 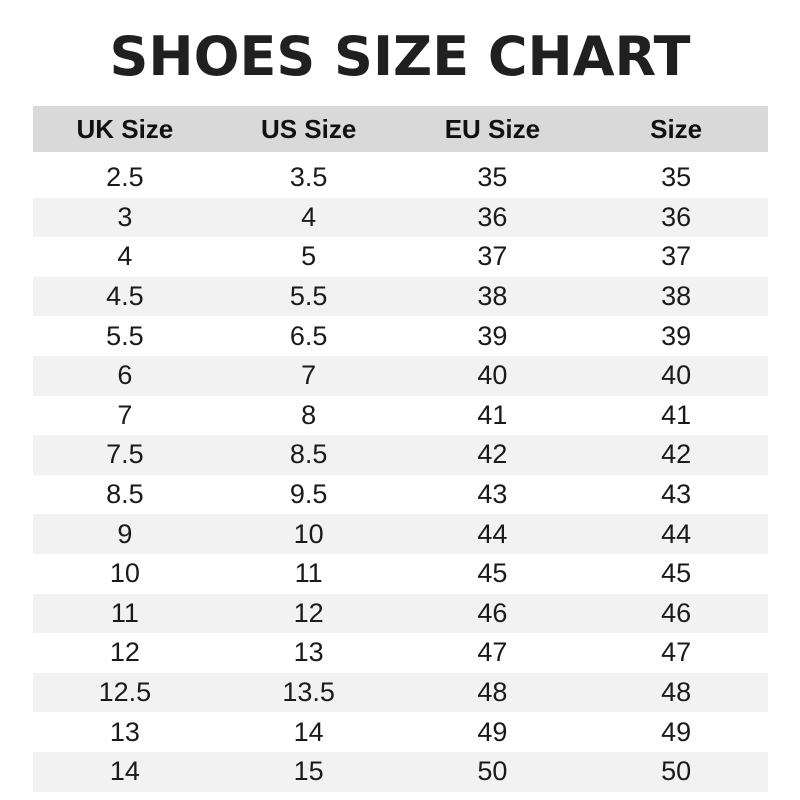 I want to click on us-size-cell: 8, so click(x=309, y=414).